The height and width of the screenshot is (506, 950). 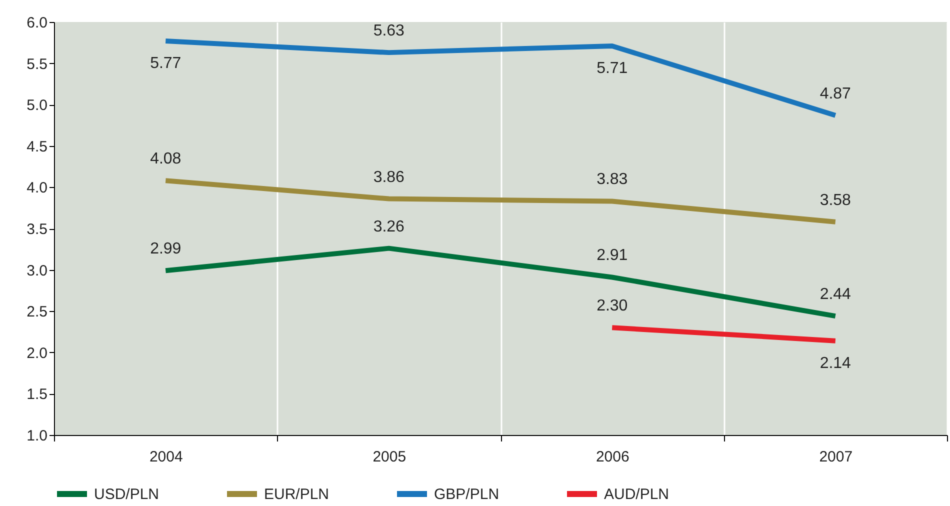 I want to click on y-tick-label: 3.0, so click(x=37, y=271).